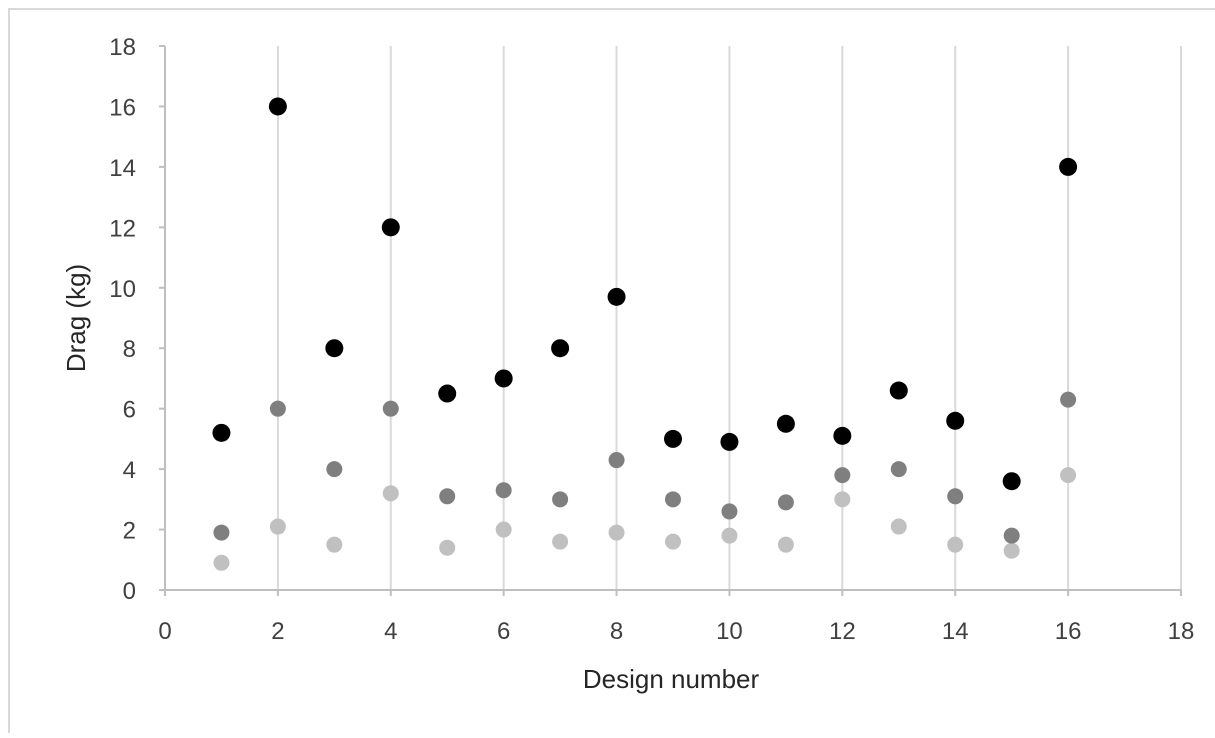  What do you see at coordinates (671, 679) in the screenshot?
I see `x-axis-title: Design number` at bounding box center [671, 679].